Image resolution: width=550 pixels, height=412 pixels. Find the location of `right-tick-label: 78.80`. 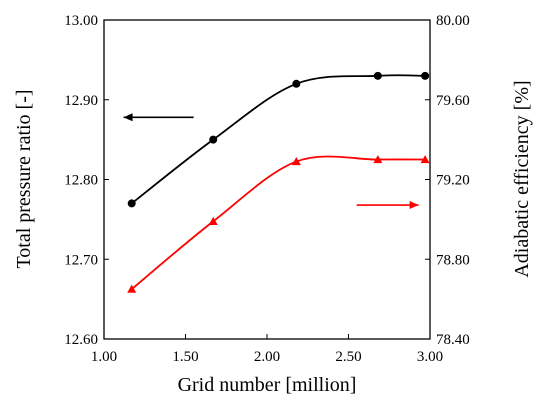

right-tick-label: 78.80 is located at coordinates (453, 260).